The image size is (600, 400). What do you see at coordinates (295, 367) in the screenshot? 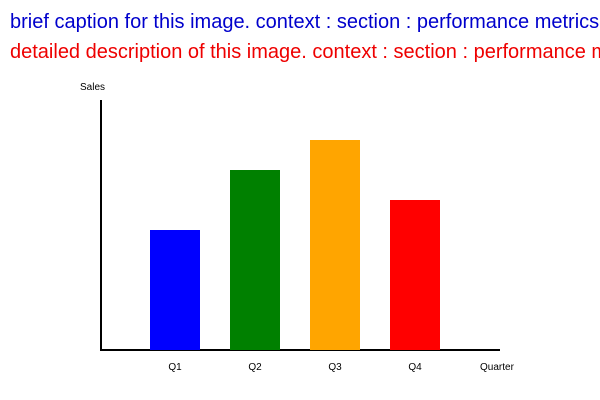
I see `x-tick-labels: Q1 Q2 Q3 Q4` at bounding box center [295, 367].